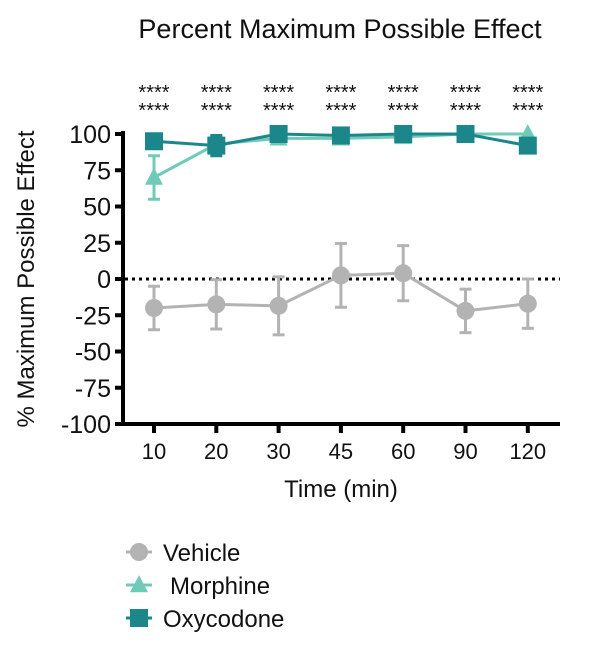 This screenshot has width=600, height=648. Describe the element at coordinates (154, 451) in the screenshot. I see `x-tick-label: 10` at that location.